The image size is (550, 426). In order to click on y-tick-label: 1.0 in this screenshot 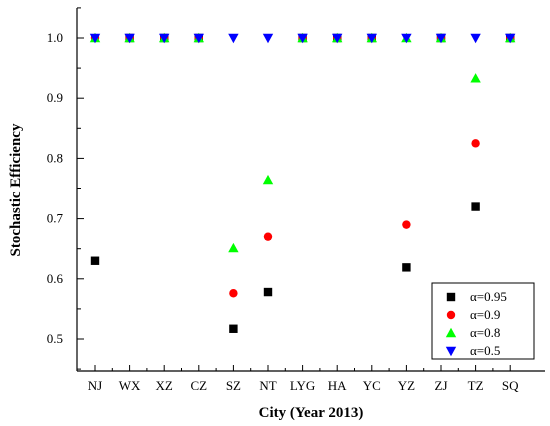, I will do `click(55, 37)`.